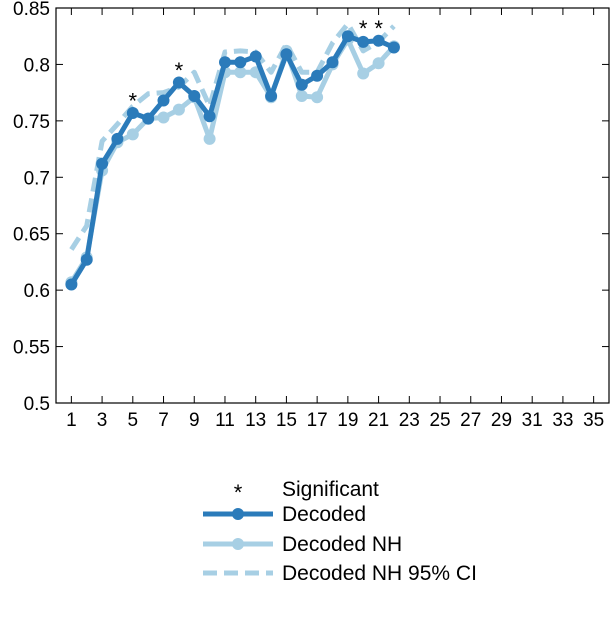 This screenshot has width=613, height=626. Describe the element at coordinates (194, 420) in the screenshot. I see `x-tick-label: 9` at that location.